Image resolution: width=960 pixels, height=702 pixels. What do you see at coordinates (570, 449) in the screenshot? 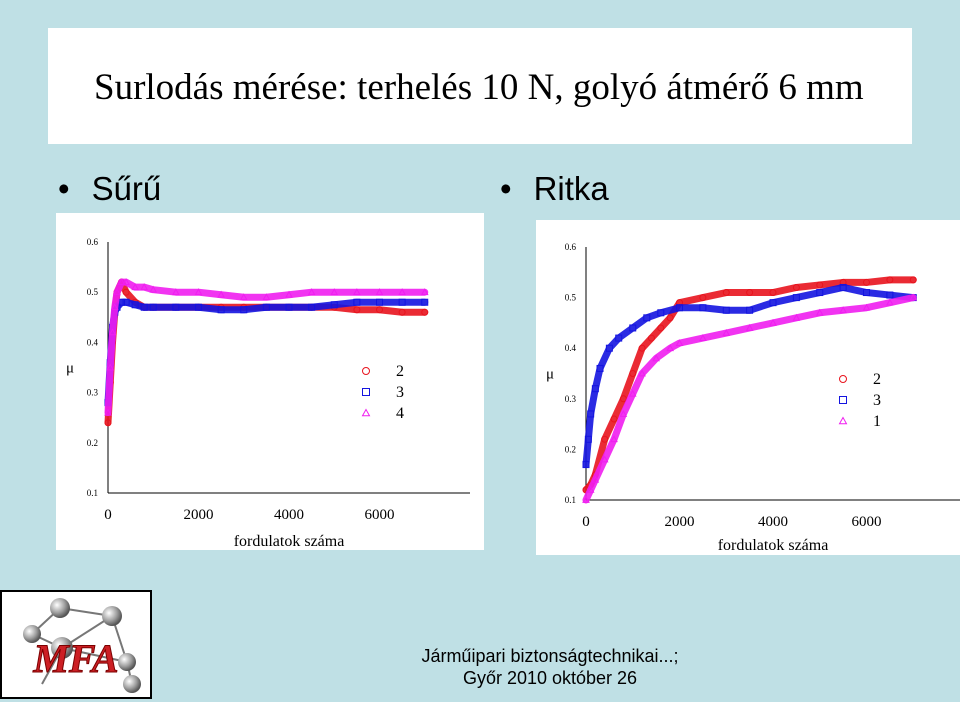
I see `y-tick-label: 0.2` at bounding box center [570, 449].